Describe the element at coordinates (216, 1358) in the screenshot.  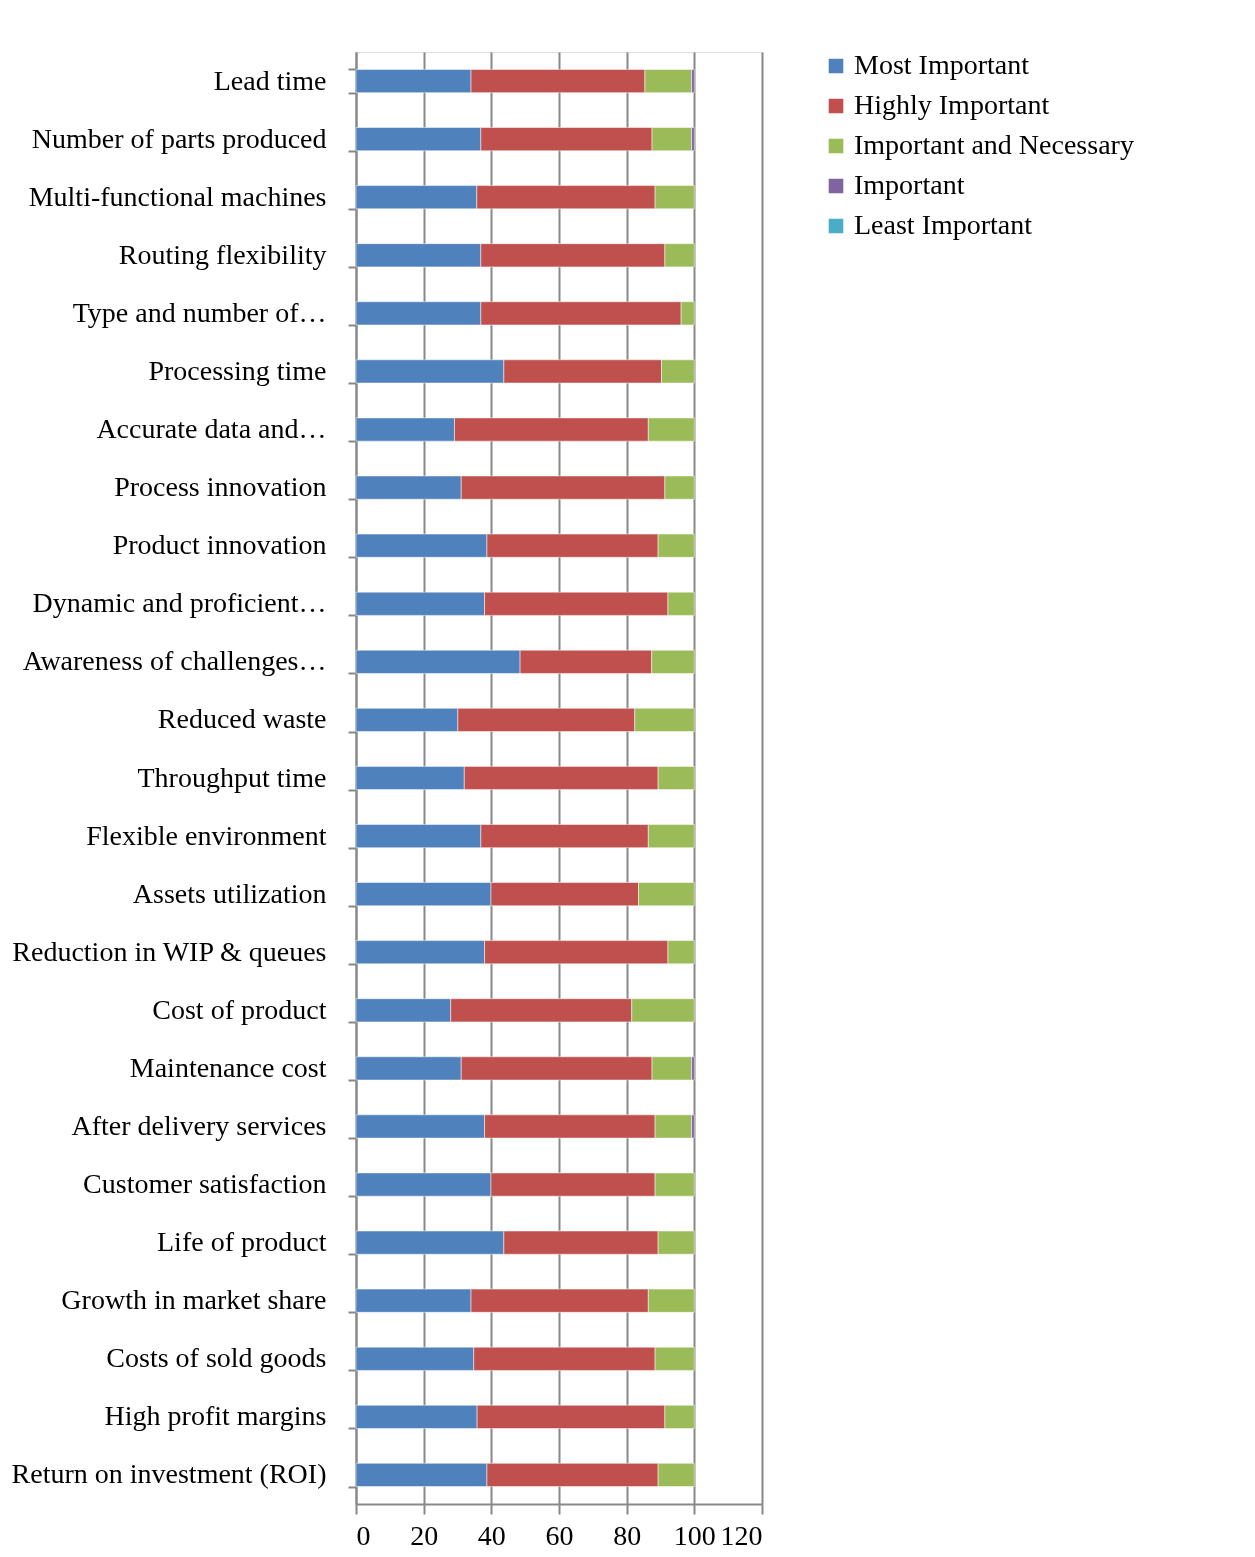
I see `y-tick-label: Costs of sold goods` at that location.